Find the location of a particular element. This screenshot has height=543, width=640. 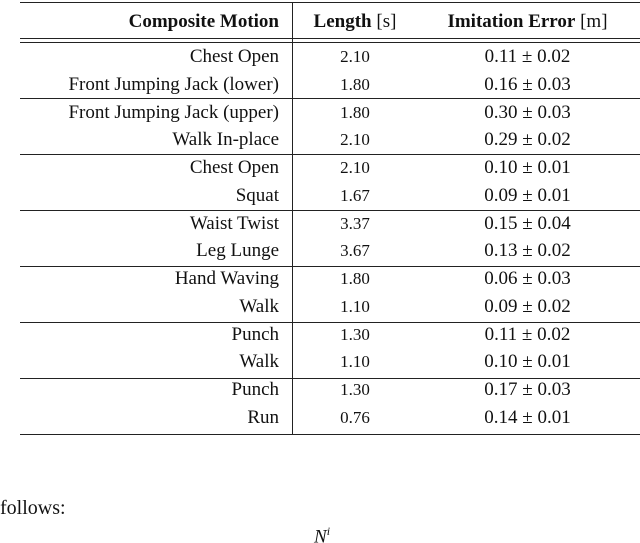

paragraph-text: follows: is located at coordinates (33, 508).